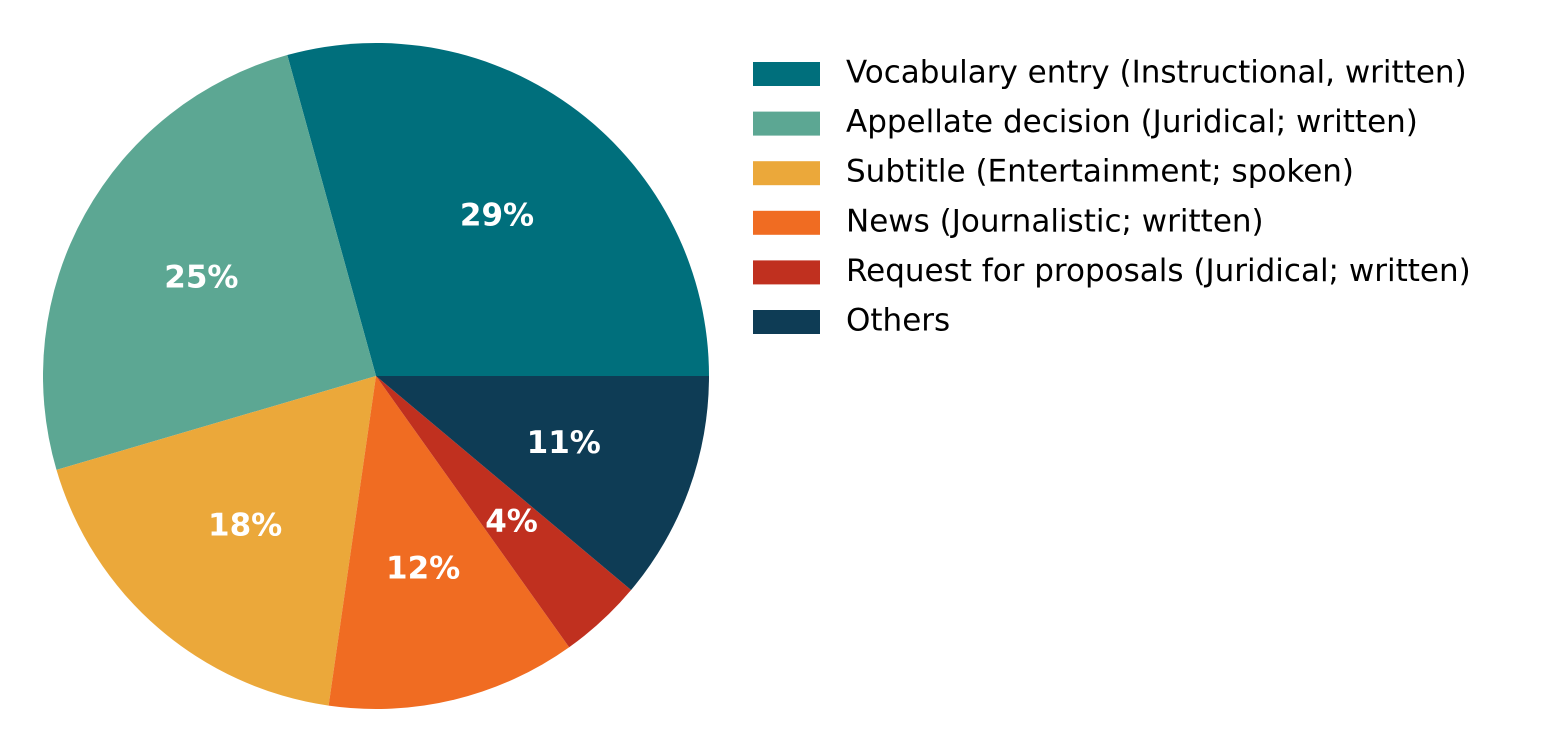 The width and height of the screenshot is (1562, 753). What do you see at coordinates (423, 569) in the screenshot?
I see `slice-label: 12%` at bounding box center [423, 569].